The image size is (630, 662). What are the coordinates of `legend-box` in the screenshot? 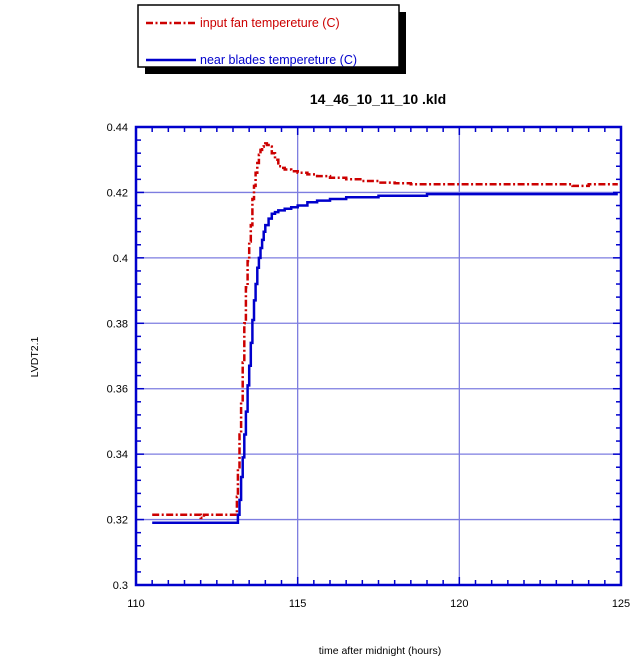 It's located at (268, 36).